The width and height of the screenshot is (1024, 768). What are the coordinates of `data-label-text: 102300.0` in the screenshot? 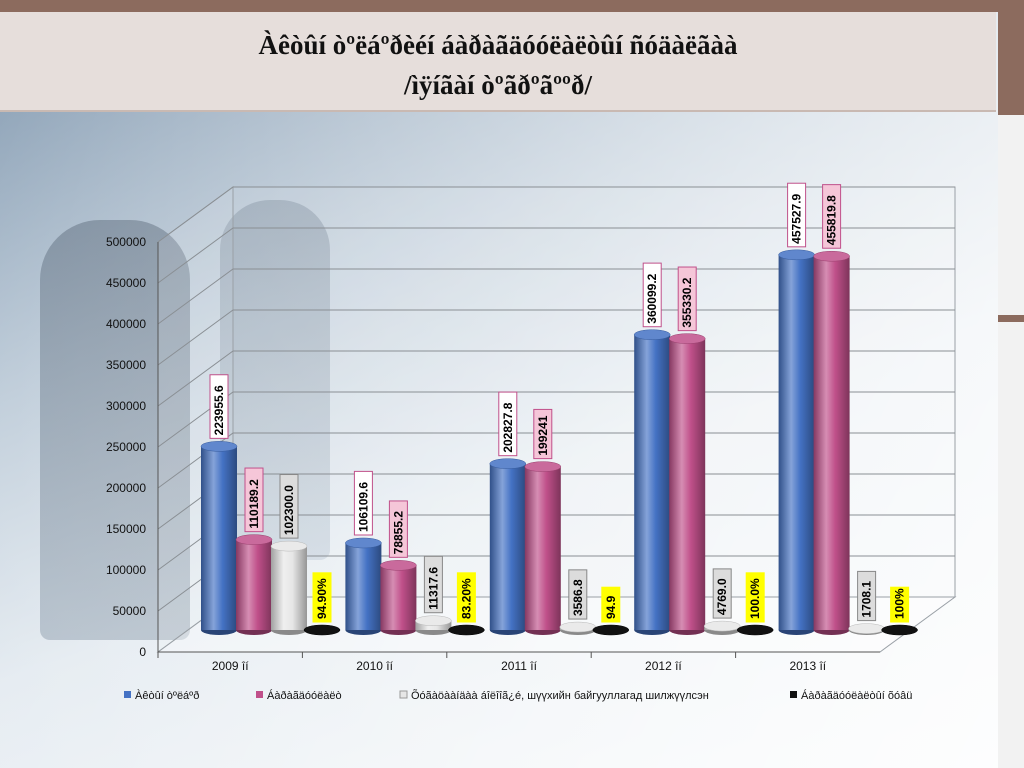 It's located at (289, 510).